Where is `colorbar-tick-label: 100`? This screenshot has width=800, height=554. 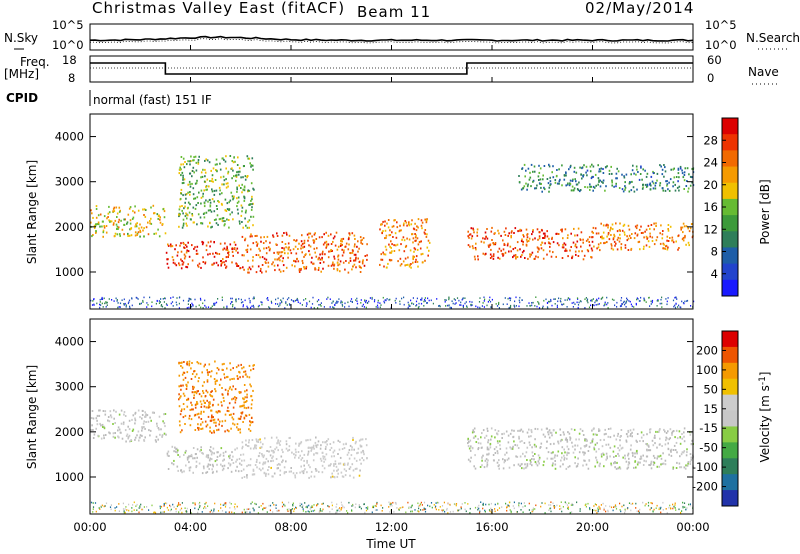
colorbar-tick-label: 100 is located at coordinates (707, 370).